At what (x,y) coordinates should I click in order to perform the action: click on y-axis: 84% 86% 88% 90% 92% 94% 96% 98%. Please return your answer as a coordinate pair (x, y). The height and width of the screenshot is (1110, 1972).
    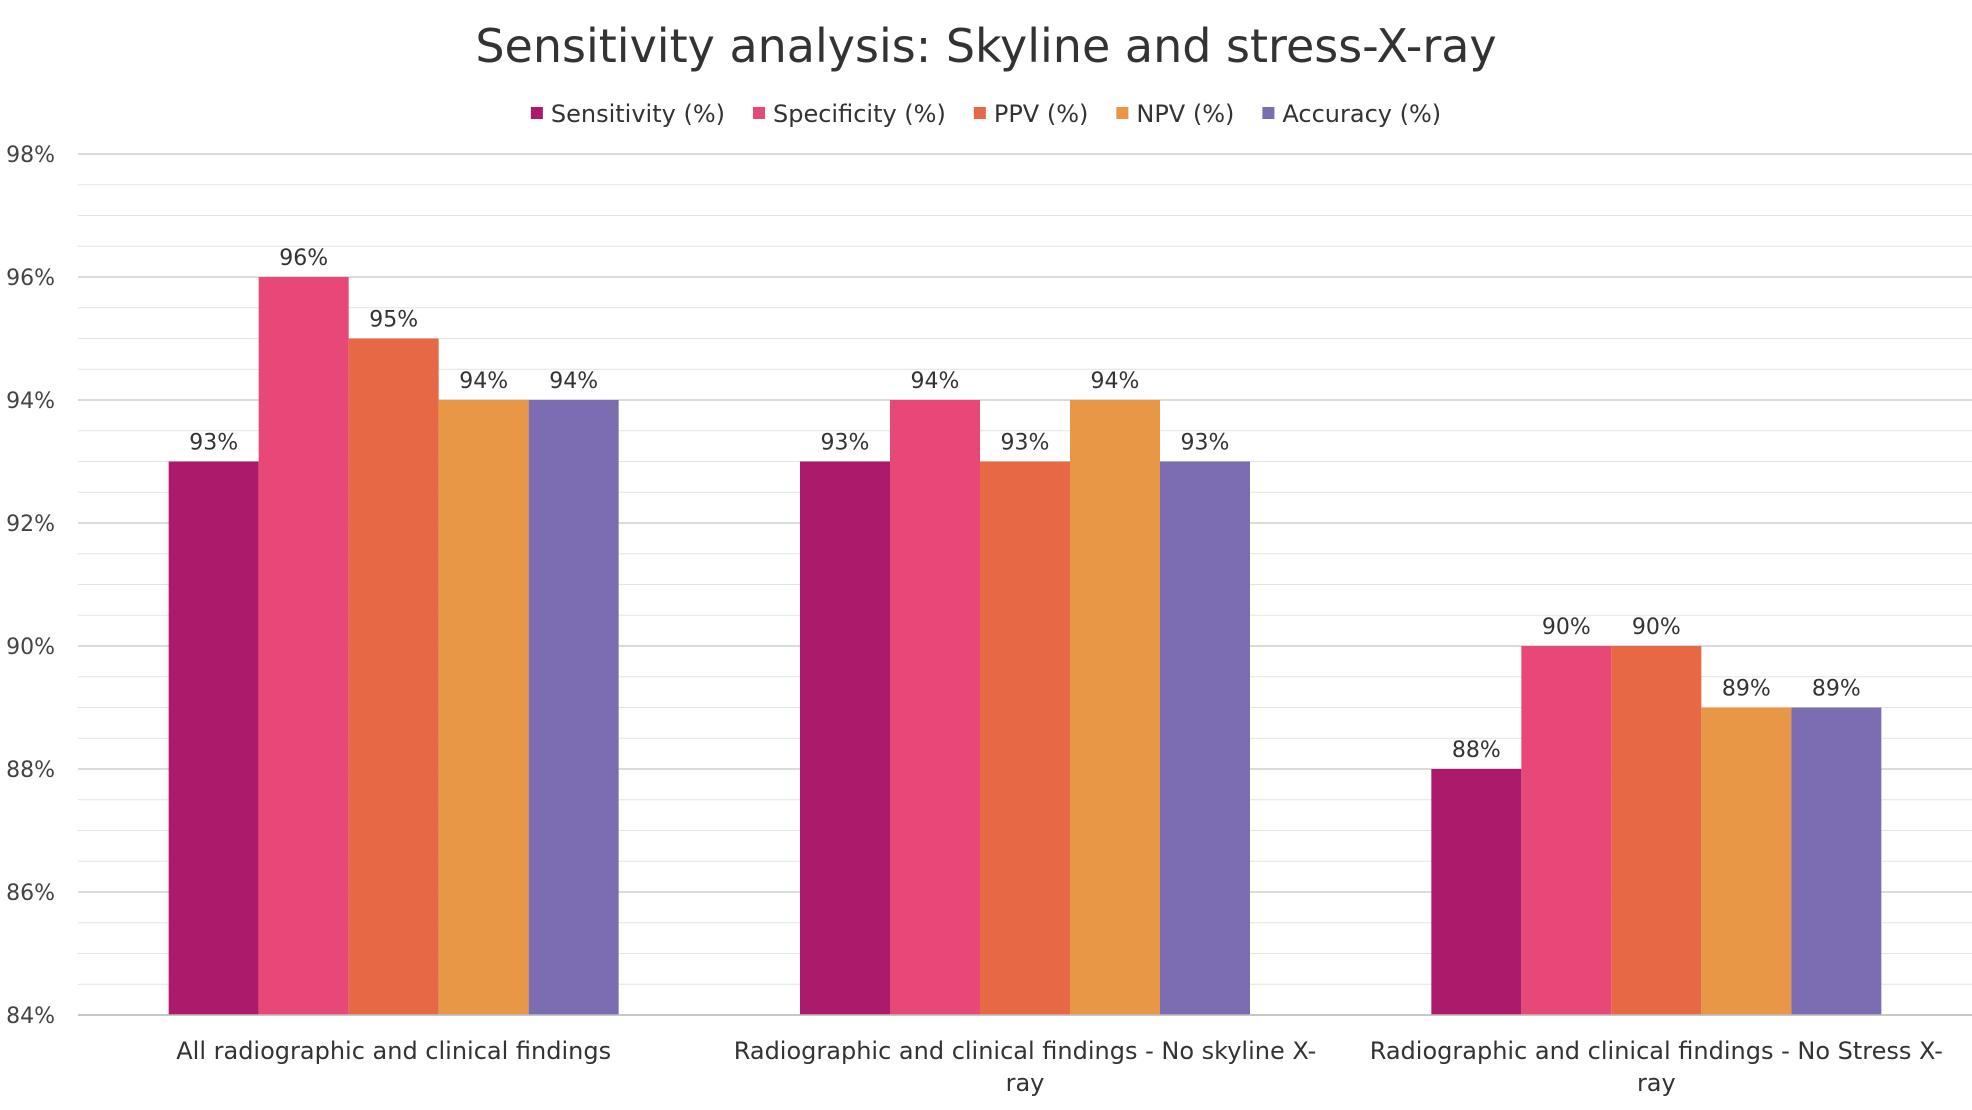
    Looking at the image, I should click on (30, 586).